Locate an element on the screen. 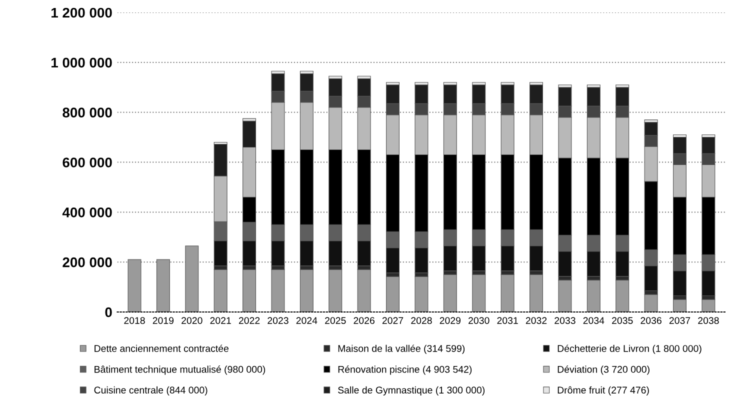 This screenshot has width=733, height=416. y-tick-label: 200 000 is located at coordinates (87, 262).